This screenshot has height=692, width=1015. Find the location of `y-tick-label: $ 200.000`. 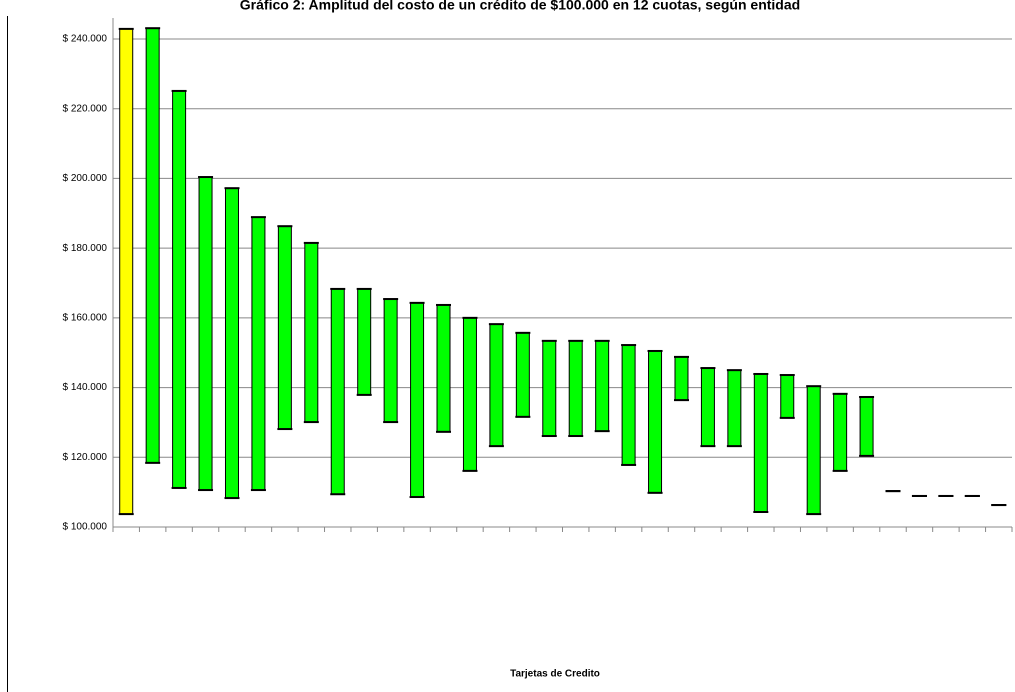

y-tick-label: $ 200.000 is located at coordinates (85, 178).